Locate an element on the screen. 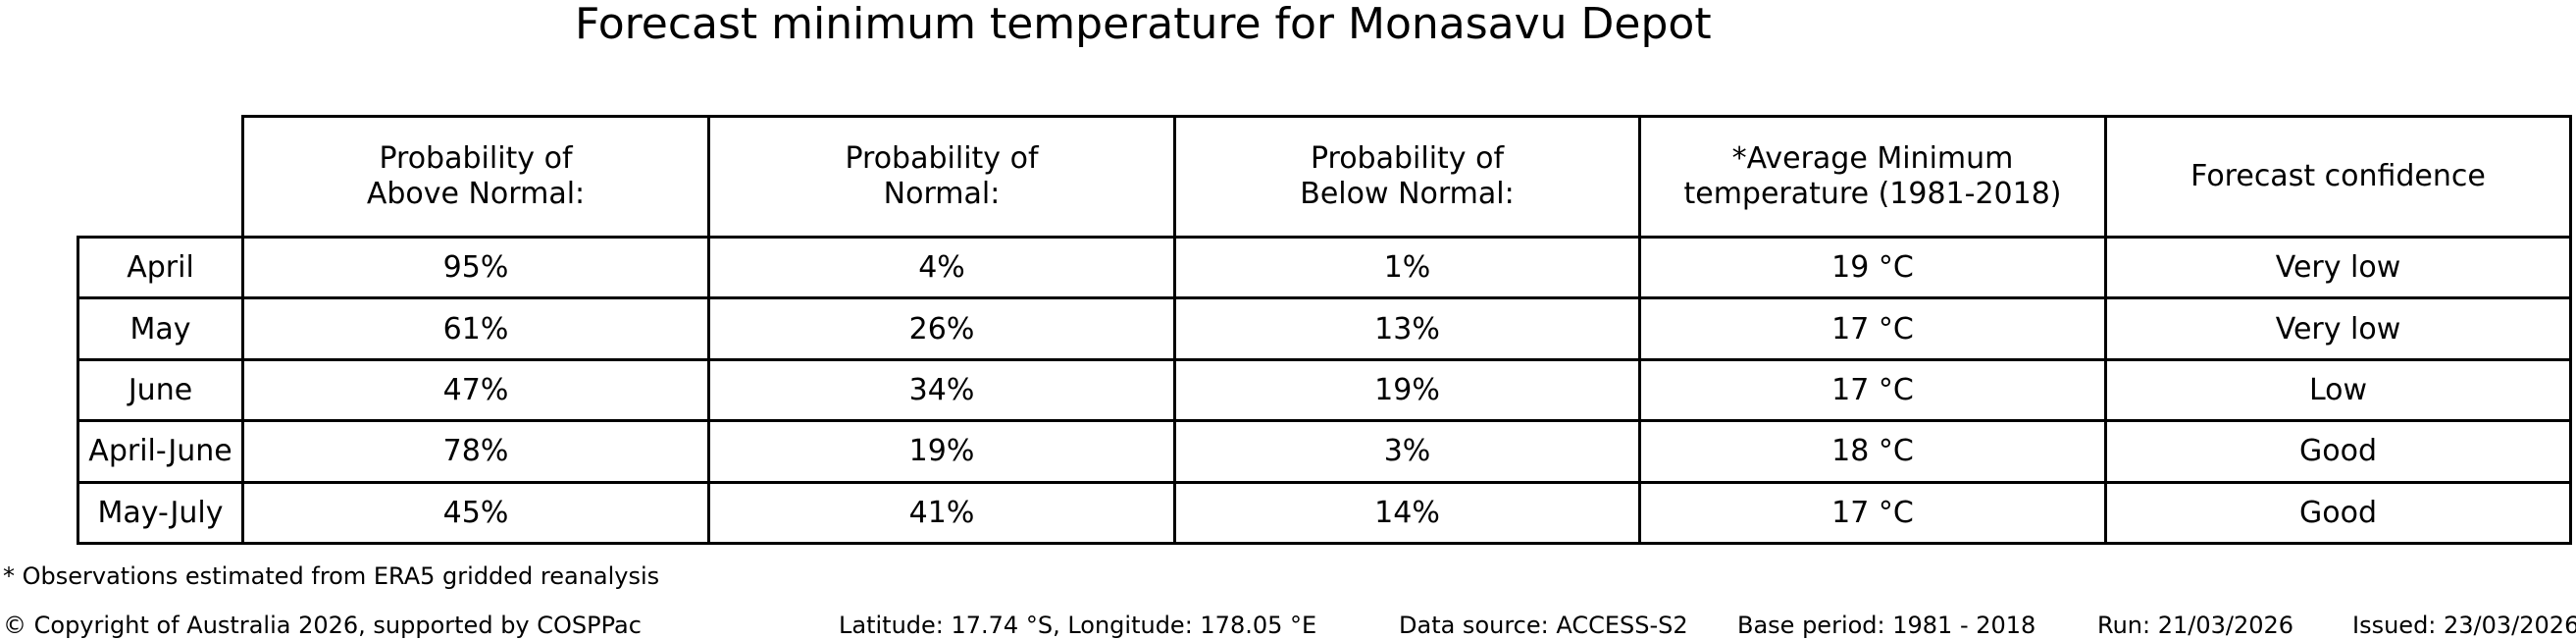 Image resolution: width=2576 pixels, height=640 pixels. row-label: June is located at coordinates (160, 390).